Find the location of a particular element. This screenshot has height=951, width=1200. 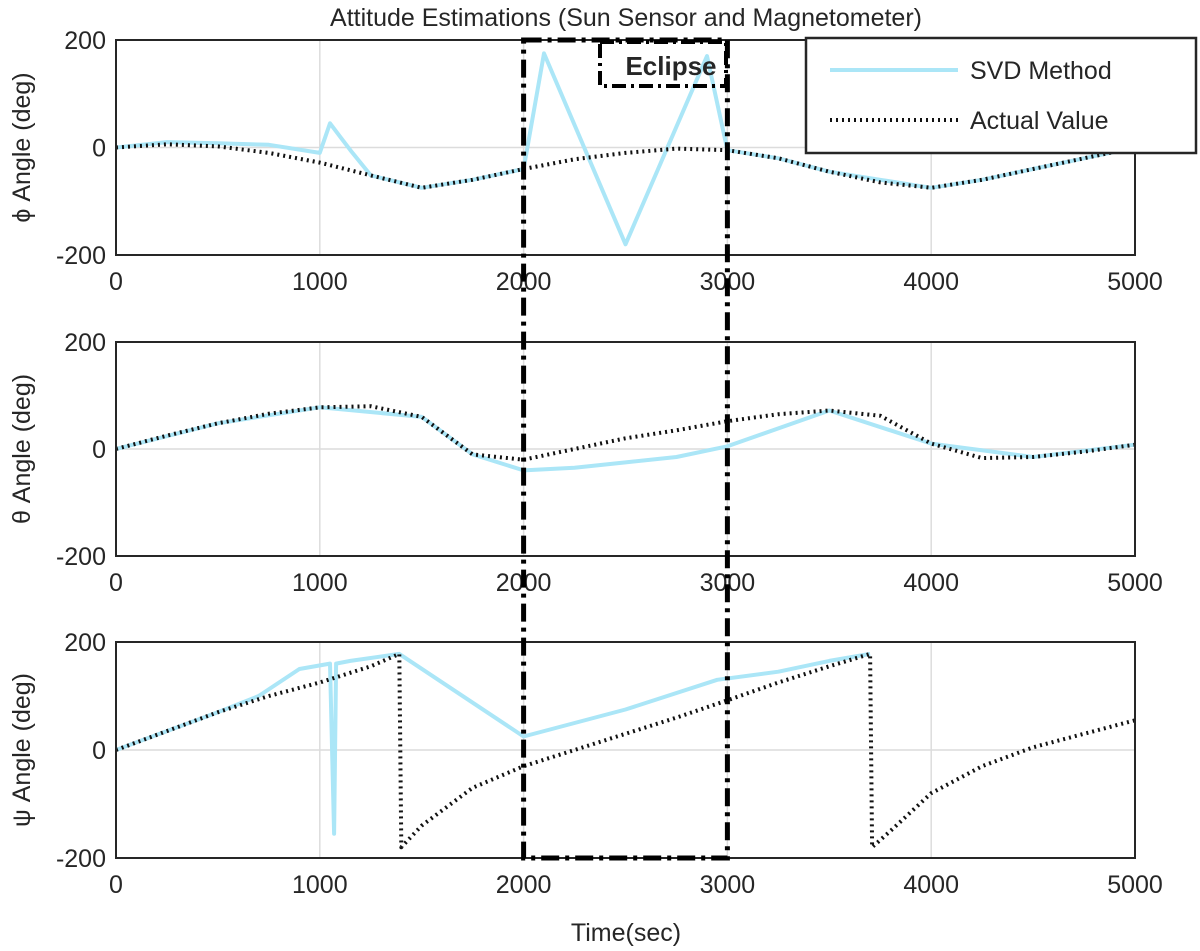

legend: SVD Method Actual Value is located at coordinates (1001, 95).